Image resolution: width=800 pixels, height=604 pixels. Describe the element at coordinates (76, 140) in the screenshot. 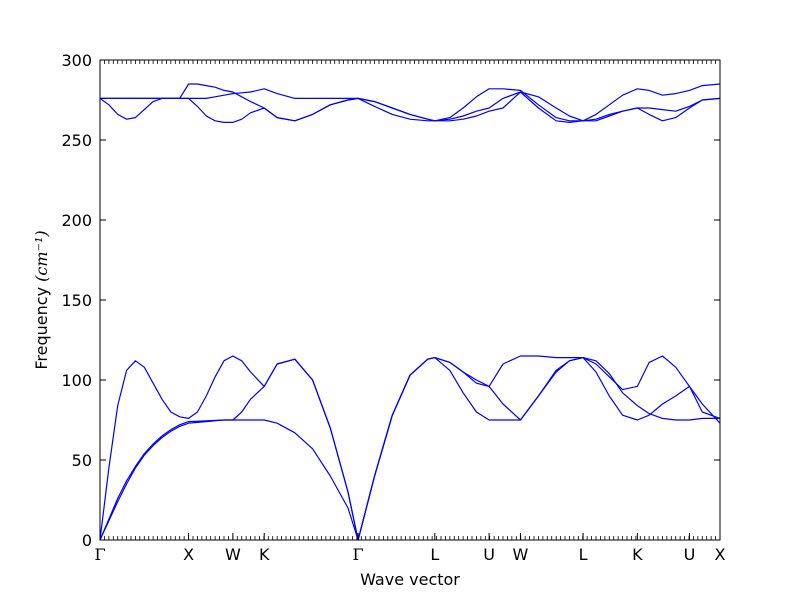

I see `y-tick-label: 250` at that location.